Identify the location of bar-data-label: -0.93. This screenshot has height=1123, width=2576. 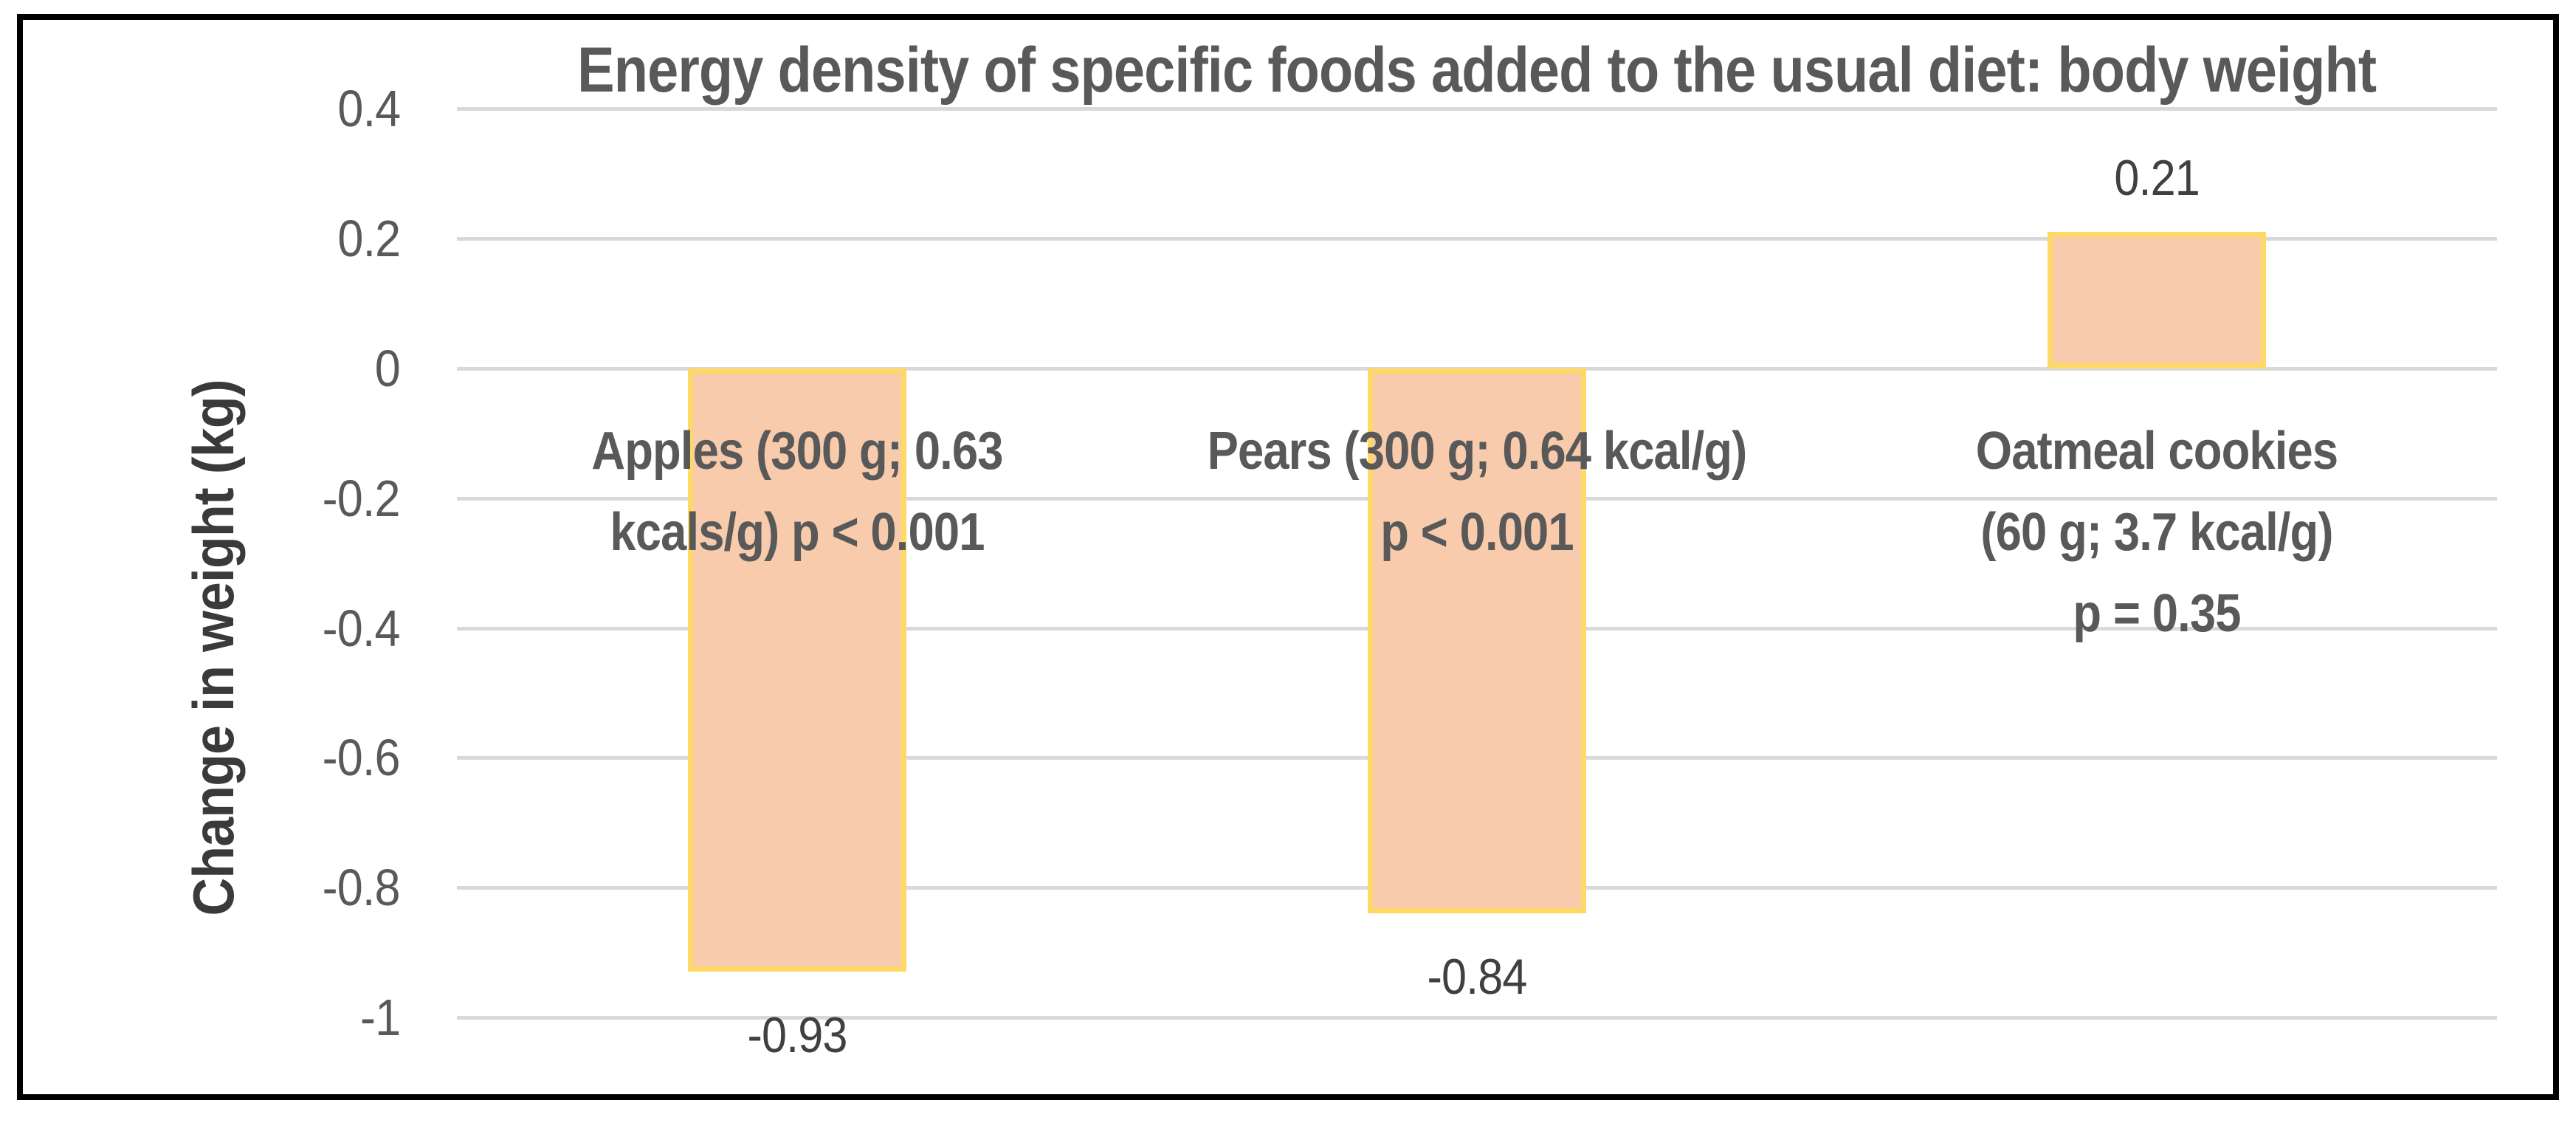
(798, 1035).